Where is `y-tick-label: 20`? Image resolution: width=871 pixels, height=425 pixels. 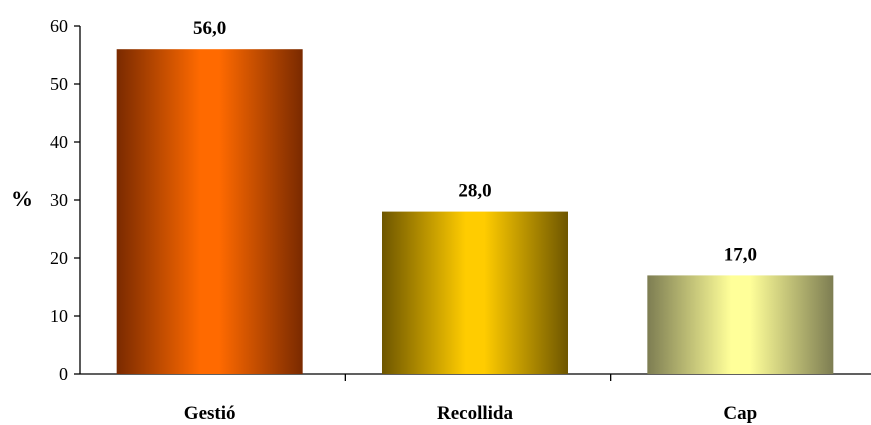 y-tick-label: 20 is located at coordinates (59, 258).